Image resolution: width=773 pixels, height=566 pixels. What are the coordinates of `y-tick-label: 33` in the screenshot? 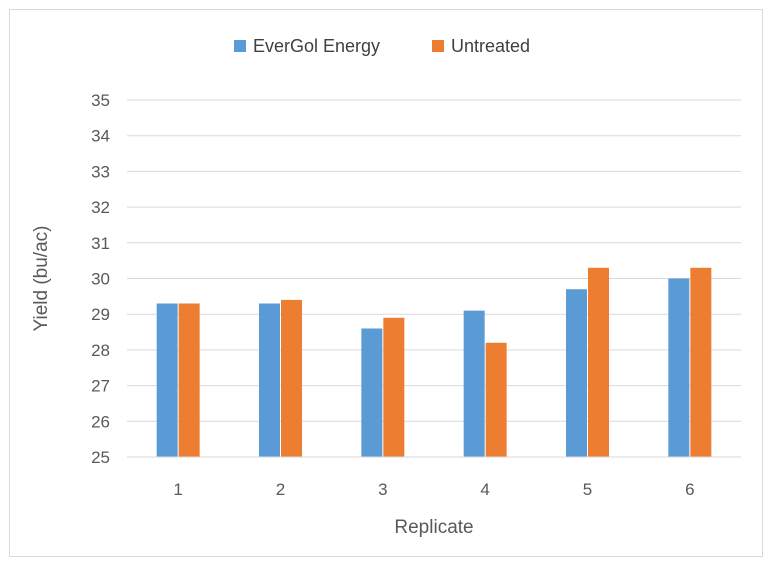 It's located at (100, 171).